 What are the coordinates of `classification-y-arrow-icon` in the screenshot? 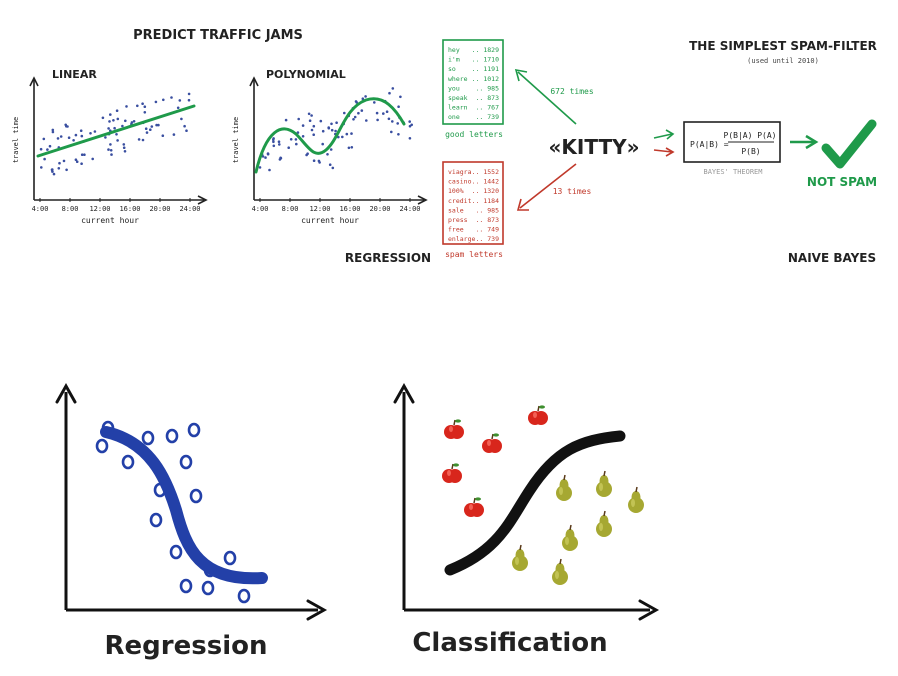 It's located at (404, 393).